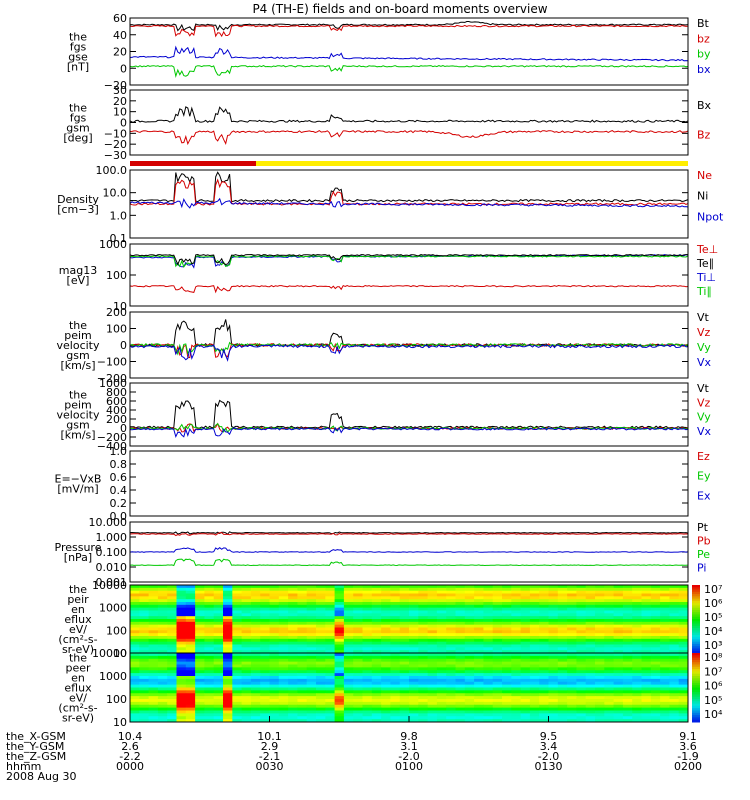 This screenshot has width=750, height=800. Describe the element at coordinates (696, 686) in the screenshot. I see `colorbar-segment` at that location.